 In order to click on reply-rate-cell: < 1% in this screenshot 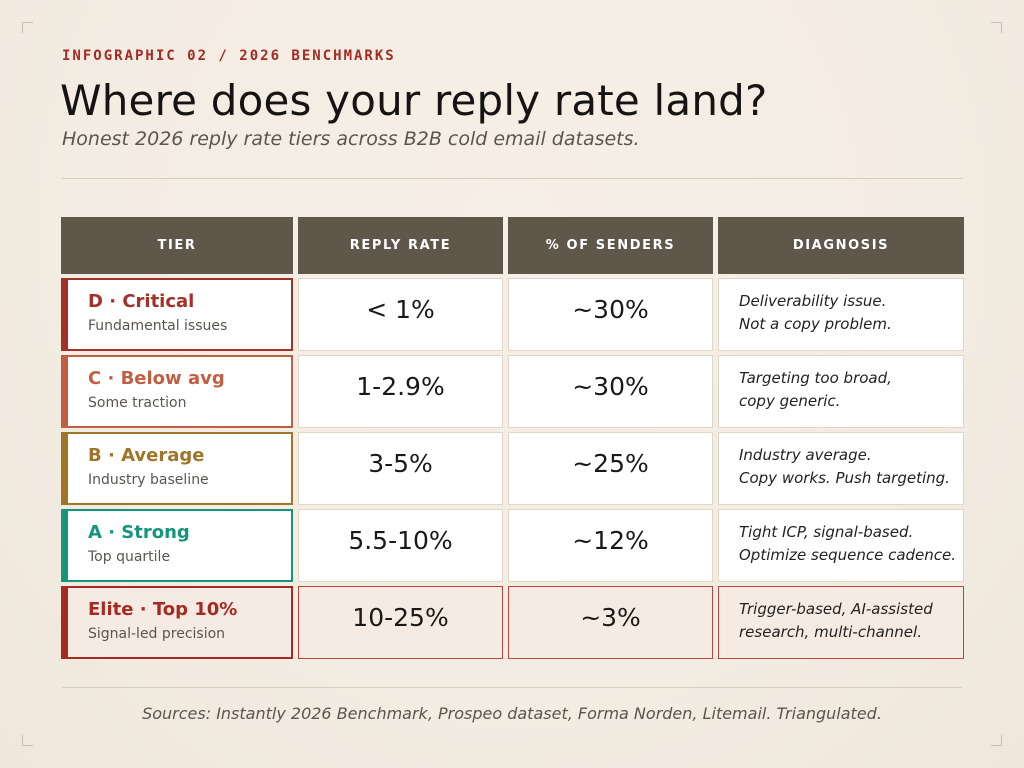, I will do `click(400, 314)`.